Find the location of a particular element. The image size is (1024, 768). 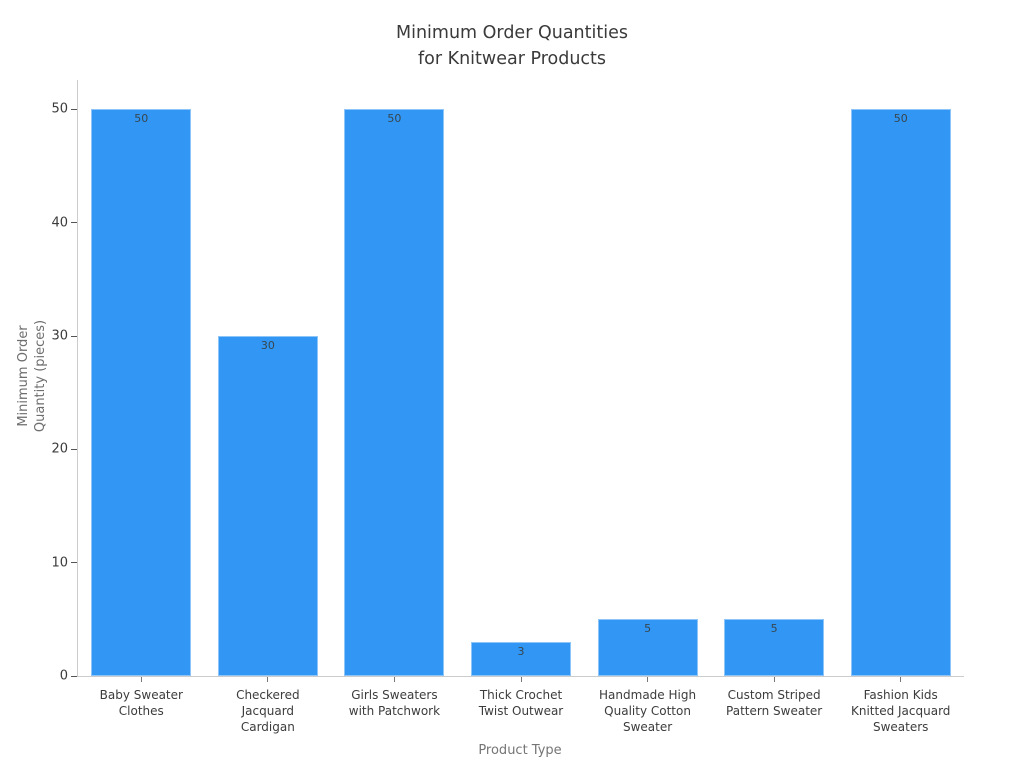

bar-value-label: 3 is located at coordinates (521, 651).